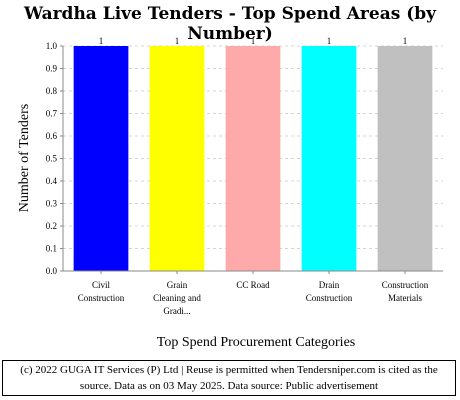  I want to click on y-tick-label: 0.7, so click(52, 114).